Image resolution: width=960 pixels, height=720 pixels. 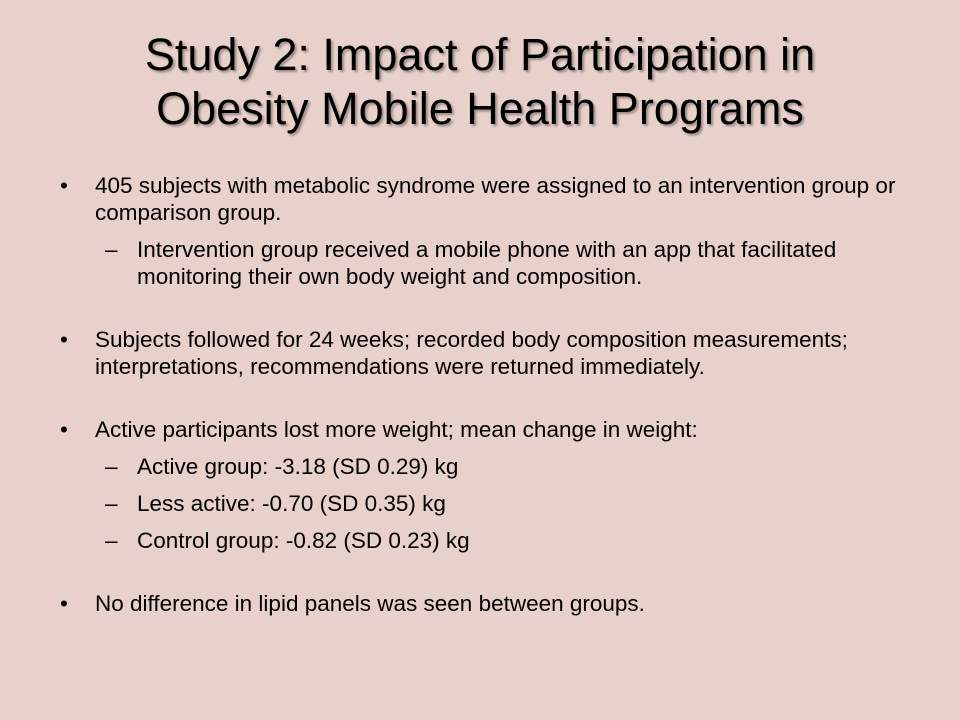 I want to click on slide-title-line-2: Obesity Mobile Health Programs, so click(x=480, y=108).